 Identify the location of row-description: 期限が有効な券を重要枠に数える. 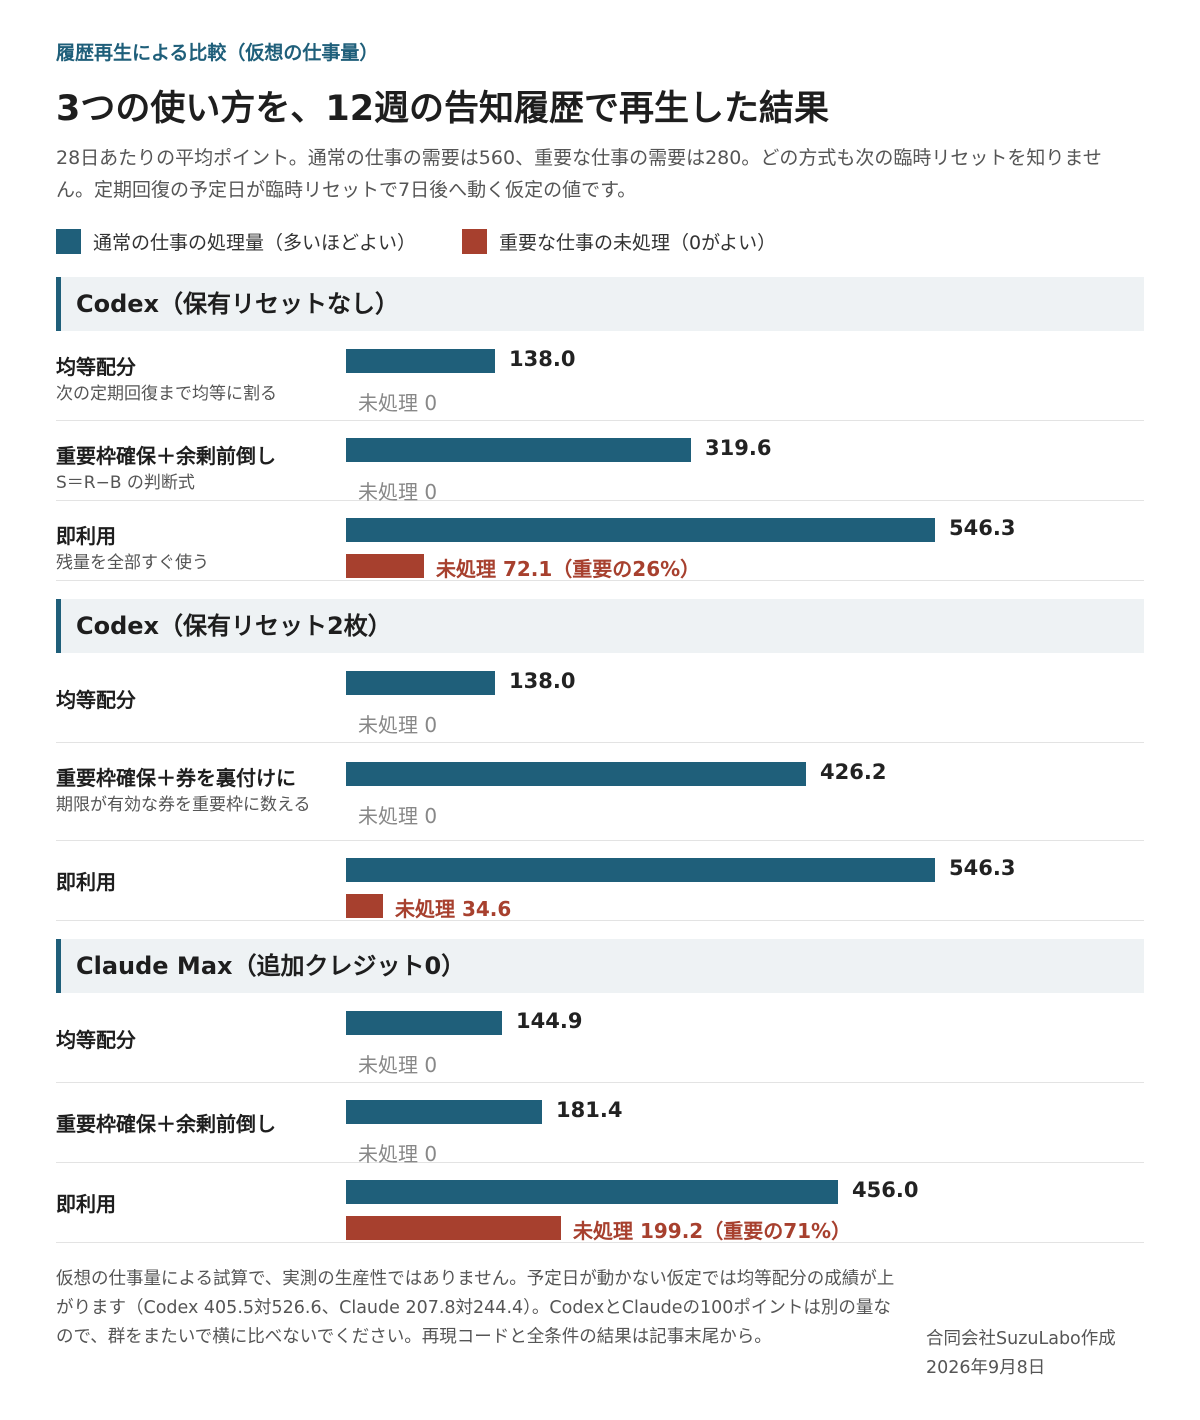
(183, 805).